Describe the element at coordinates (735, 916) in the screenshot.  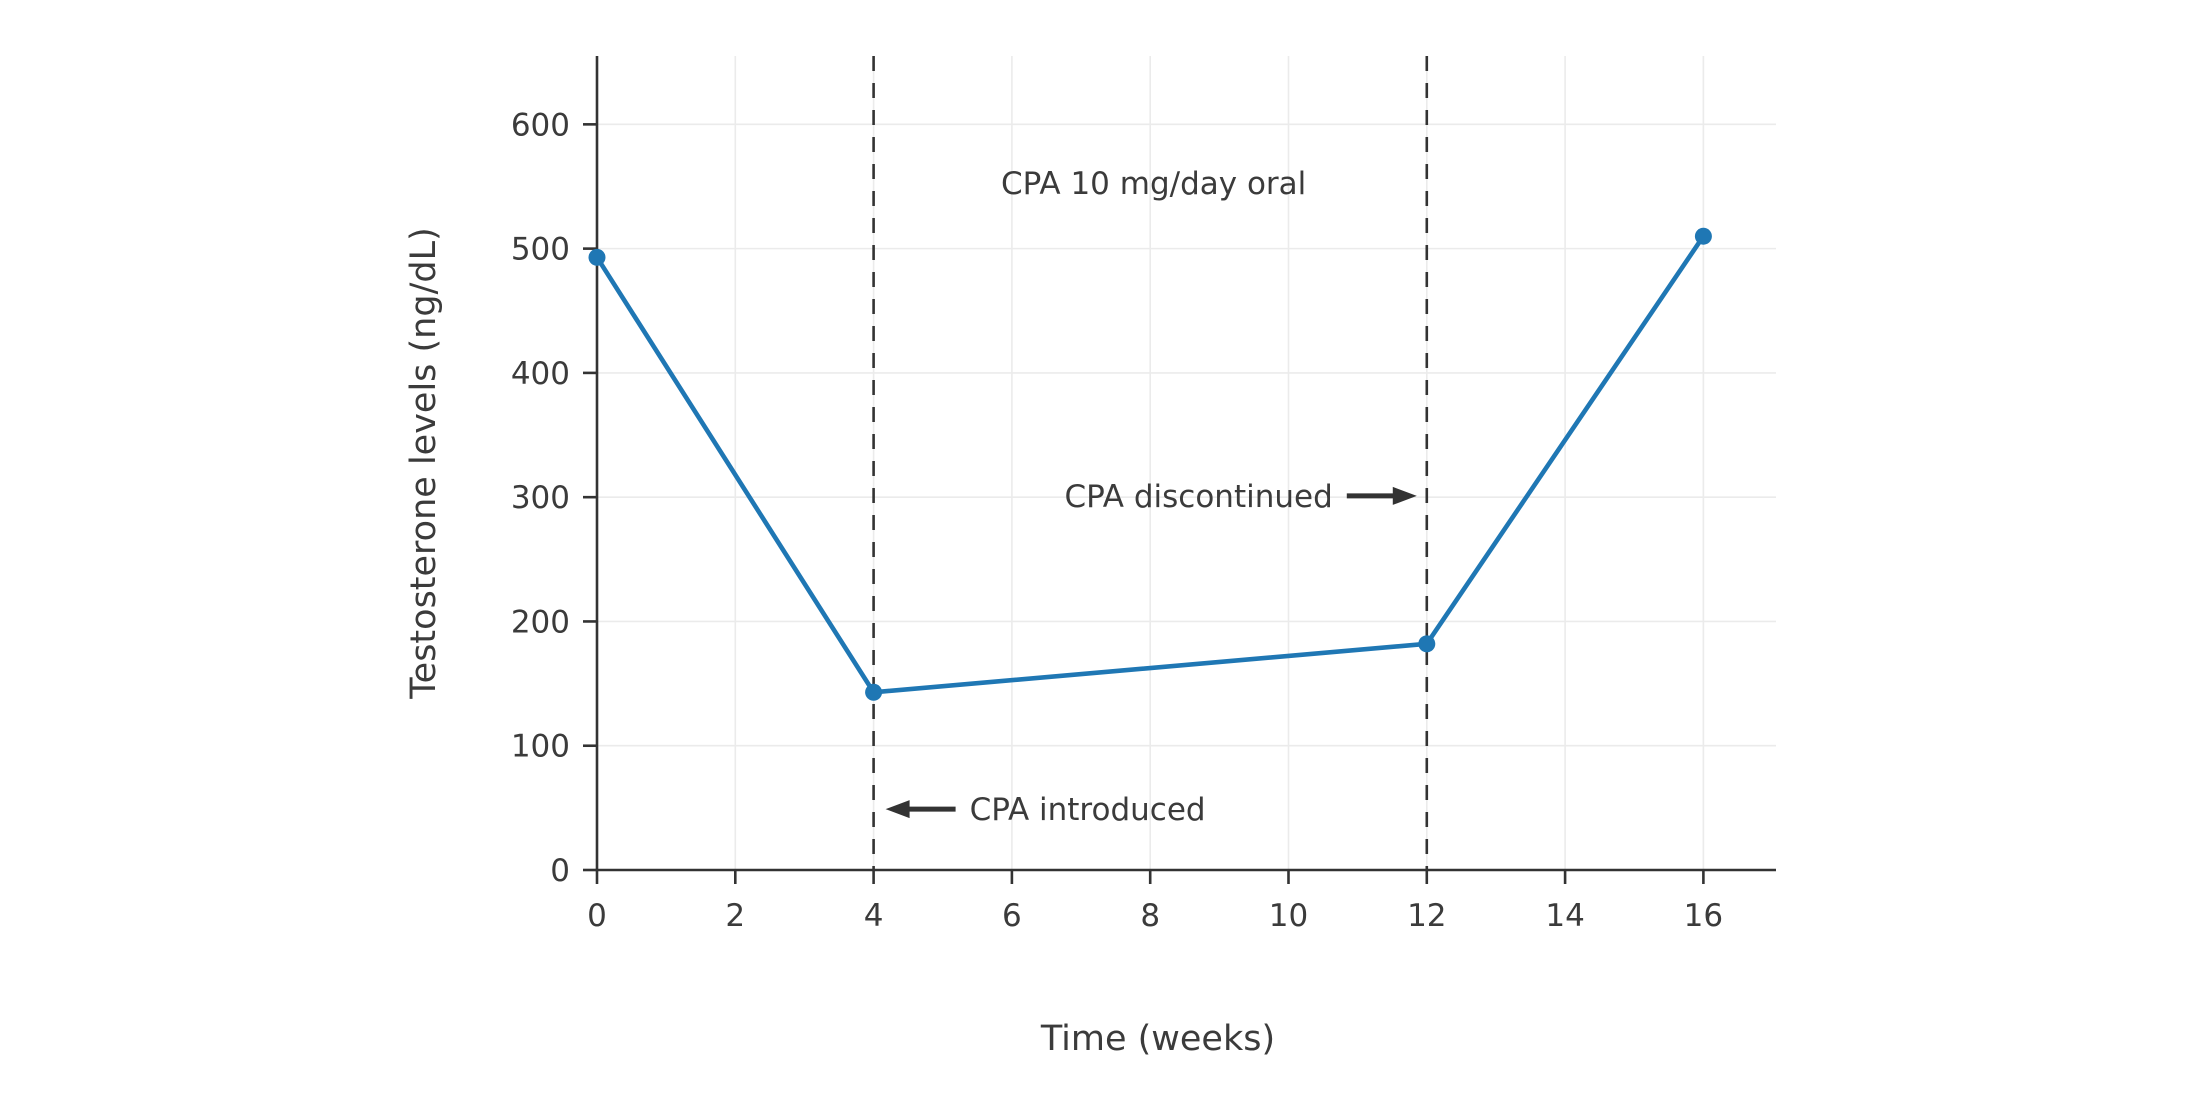
I see `x-tick-label: 2` at that location.